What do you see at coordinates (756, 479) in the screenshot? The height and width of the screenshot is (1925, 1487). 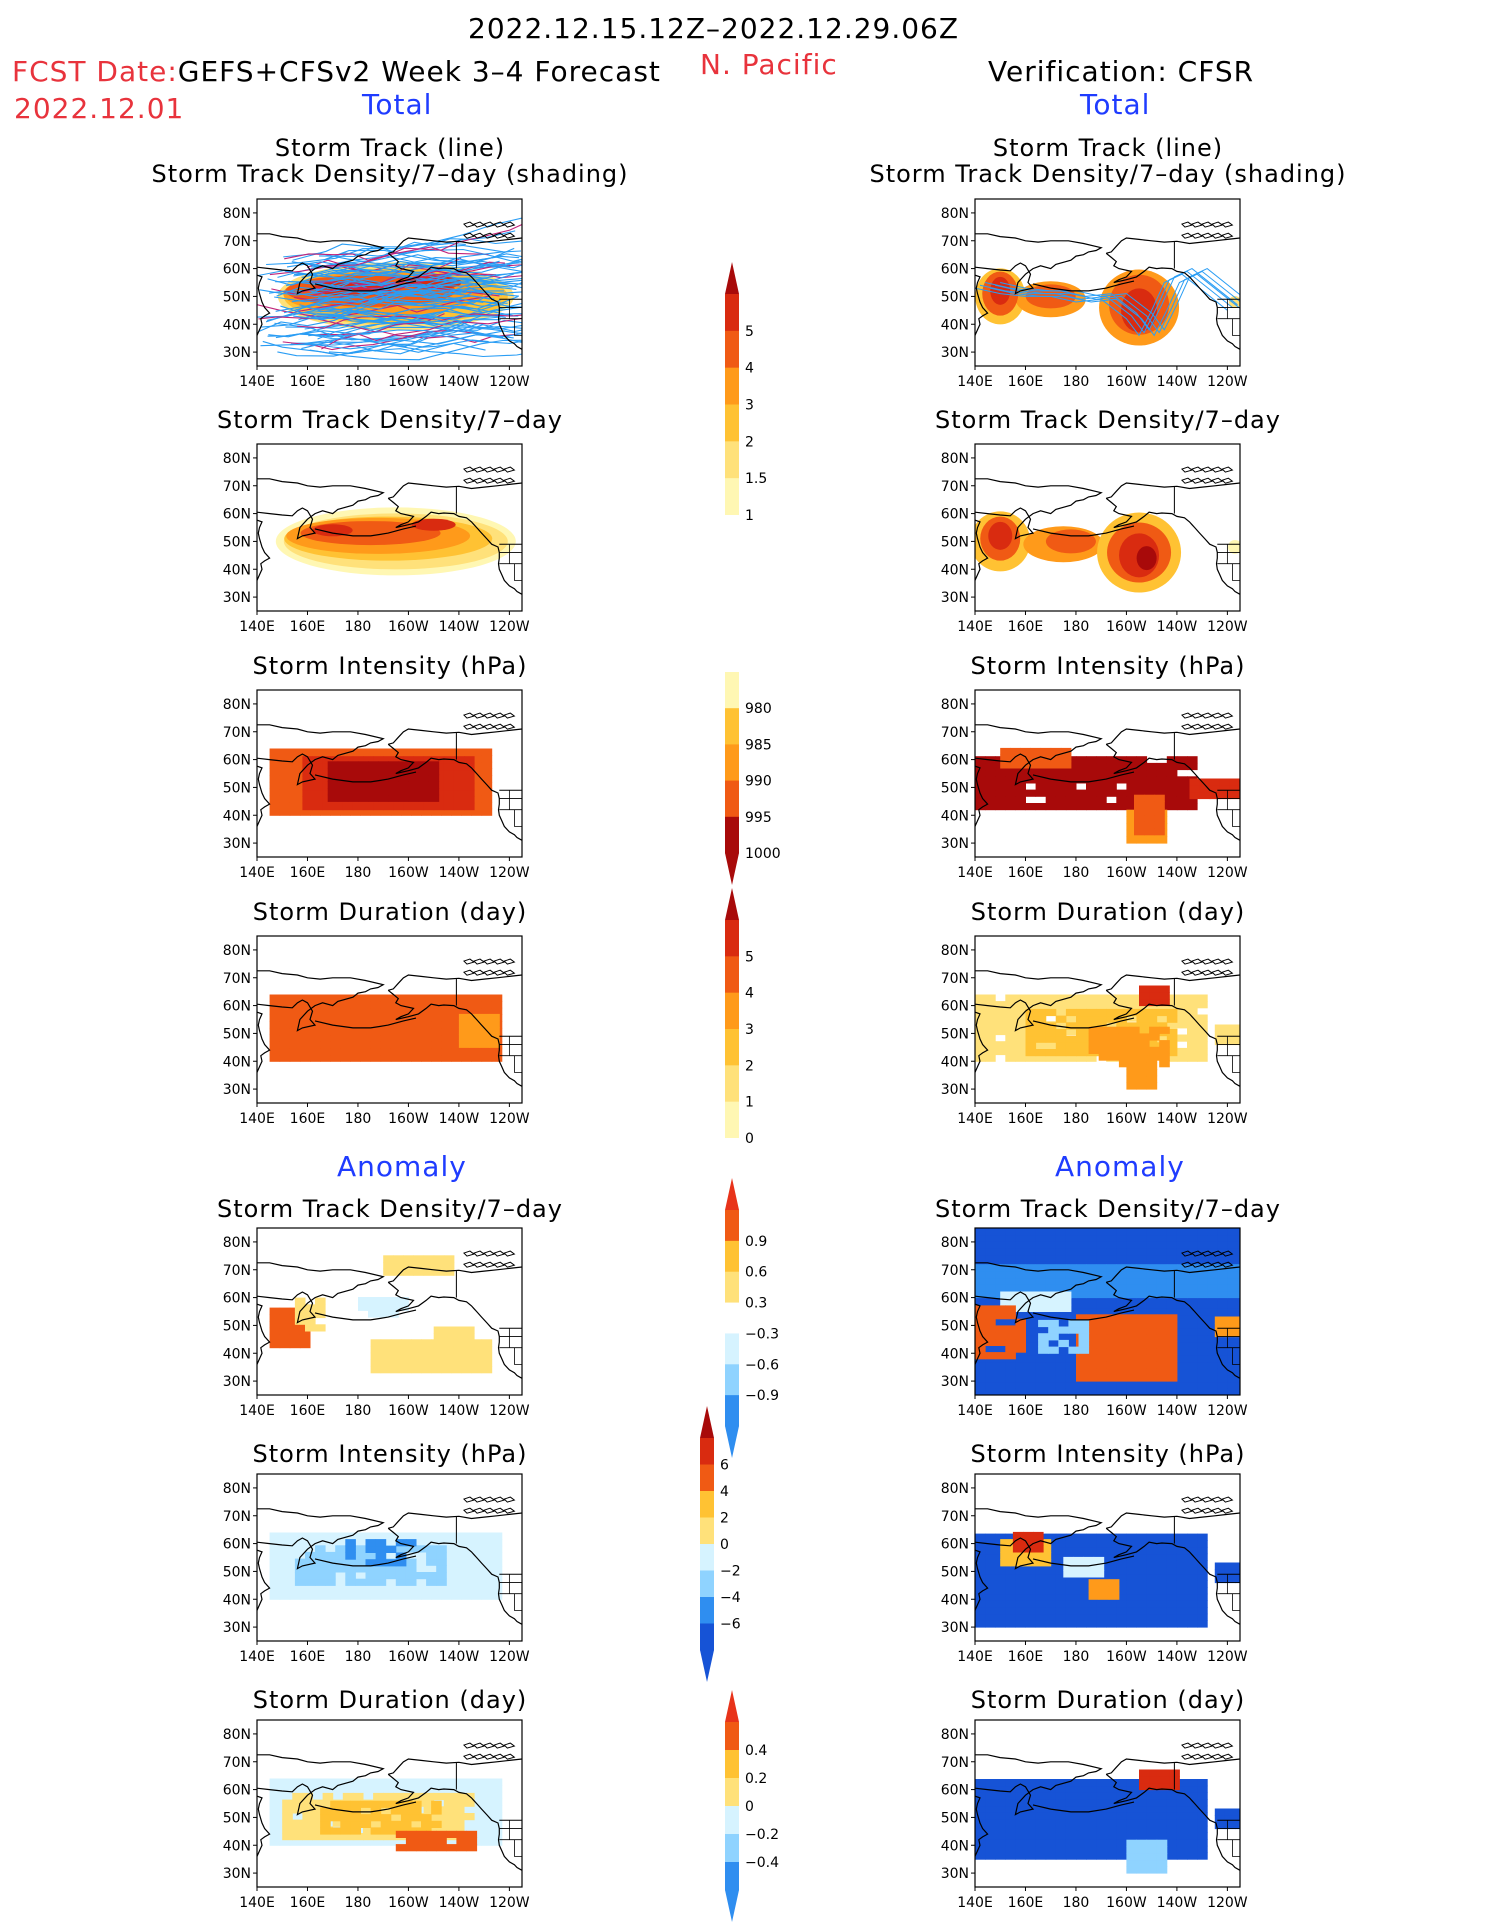 I see `colorbar-label: 1.5` at bounding box center [756, 479].